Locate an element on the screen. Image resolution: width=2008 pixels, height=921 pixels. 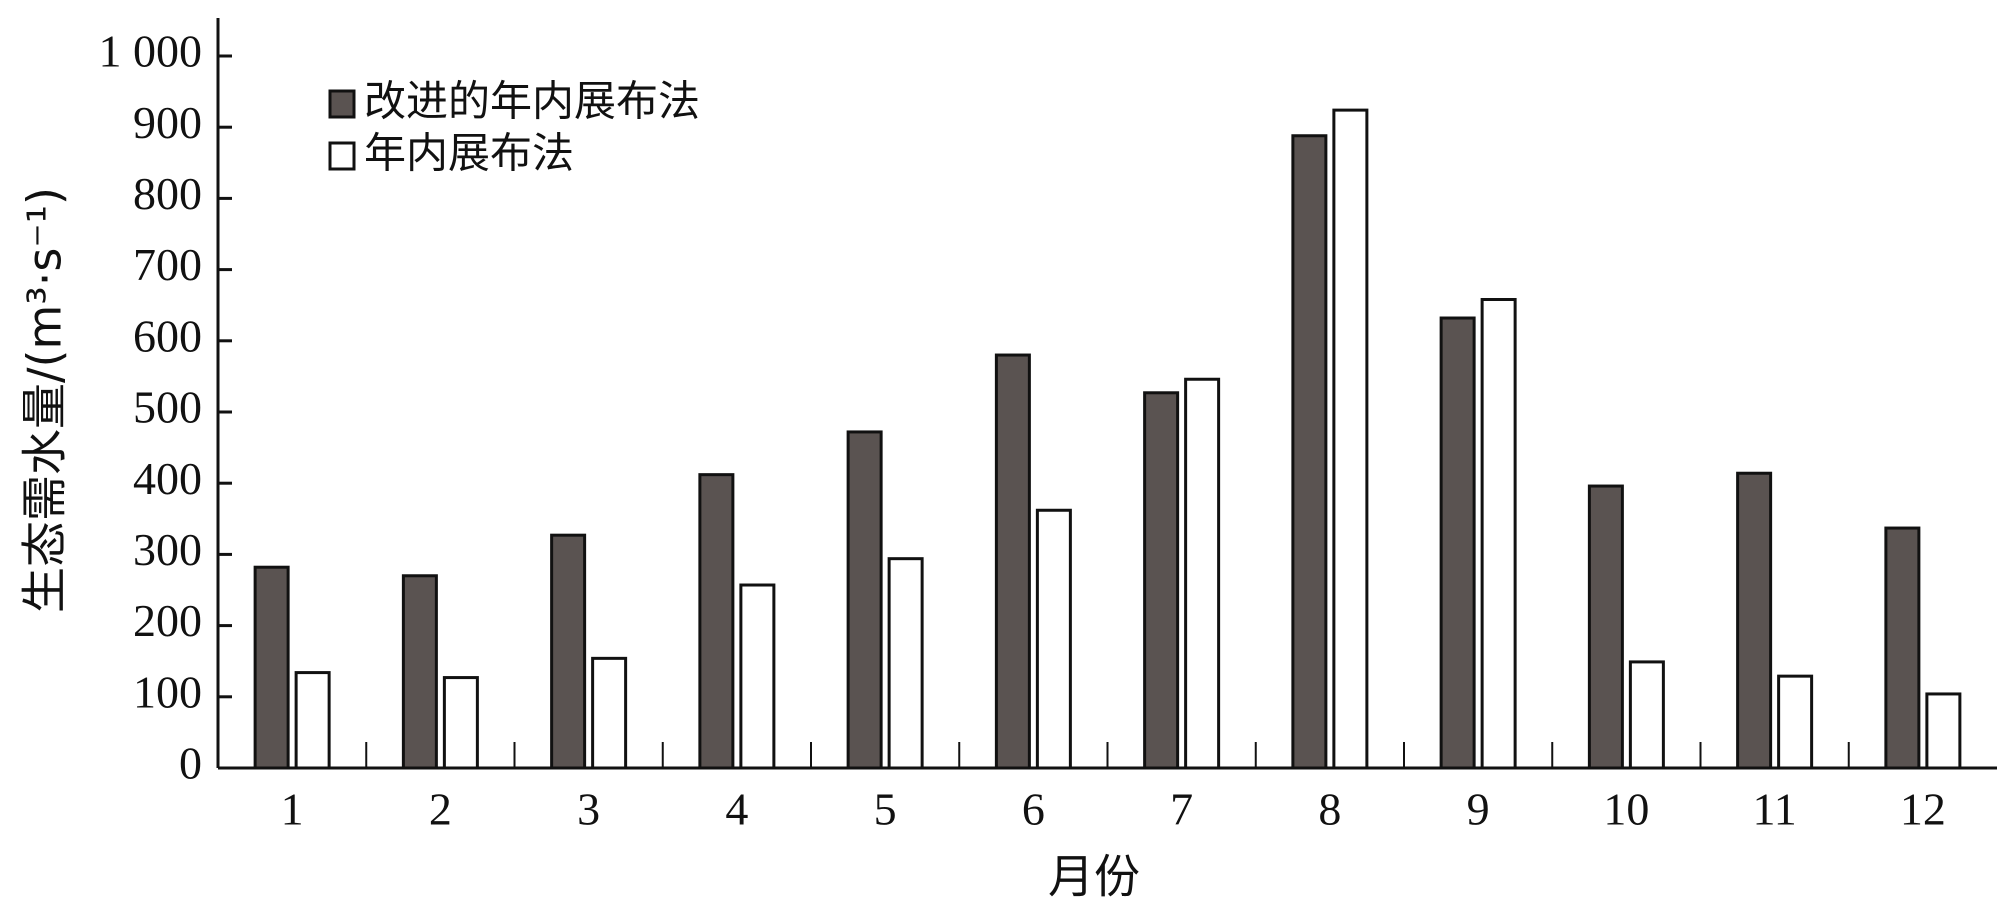
x-tick-label: 9 is located at coordinates (1478, 809).